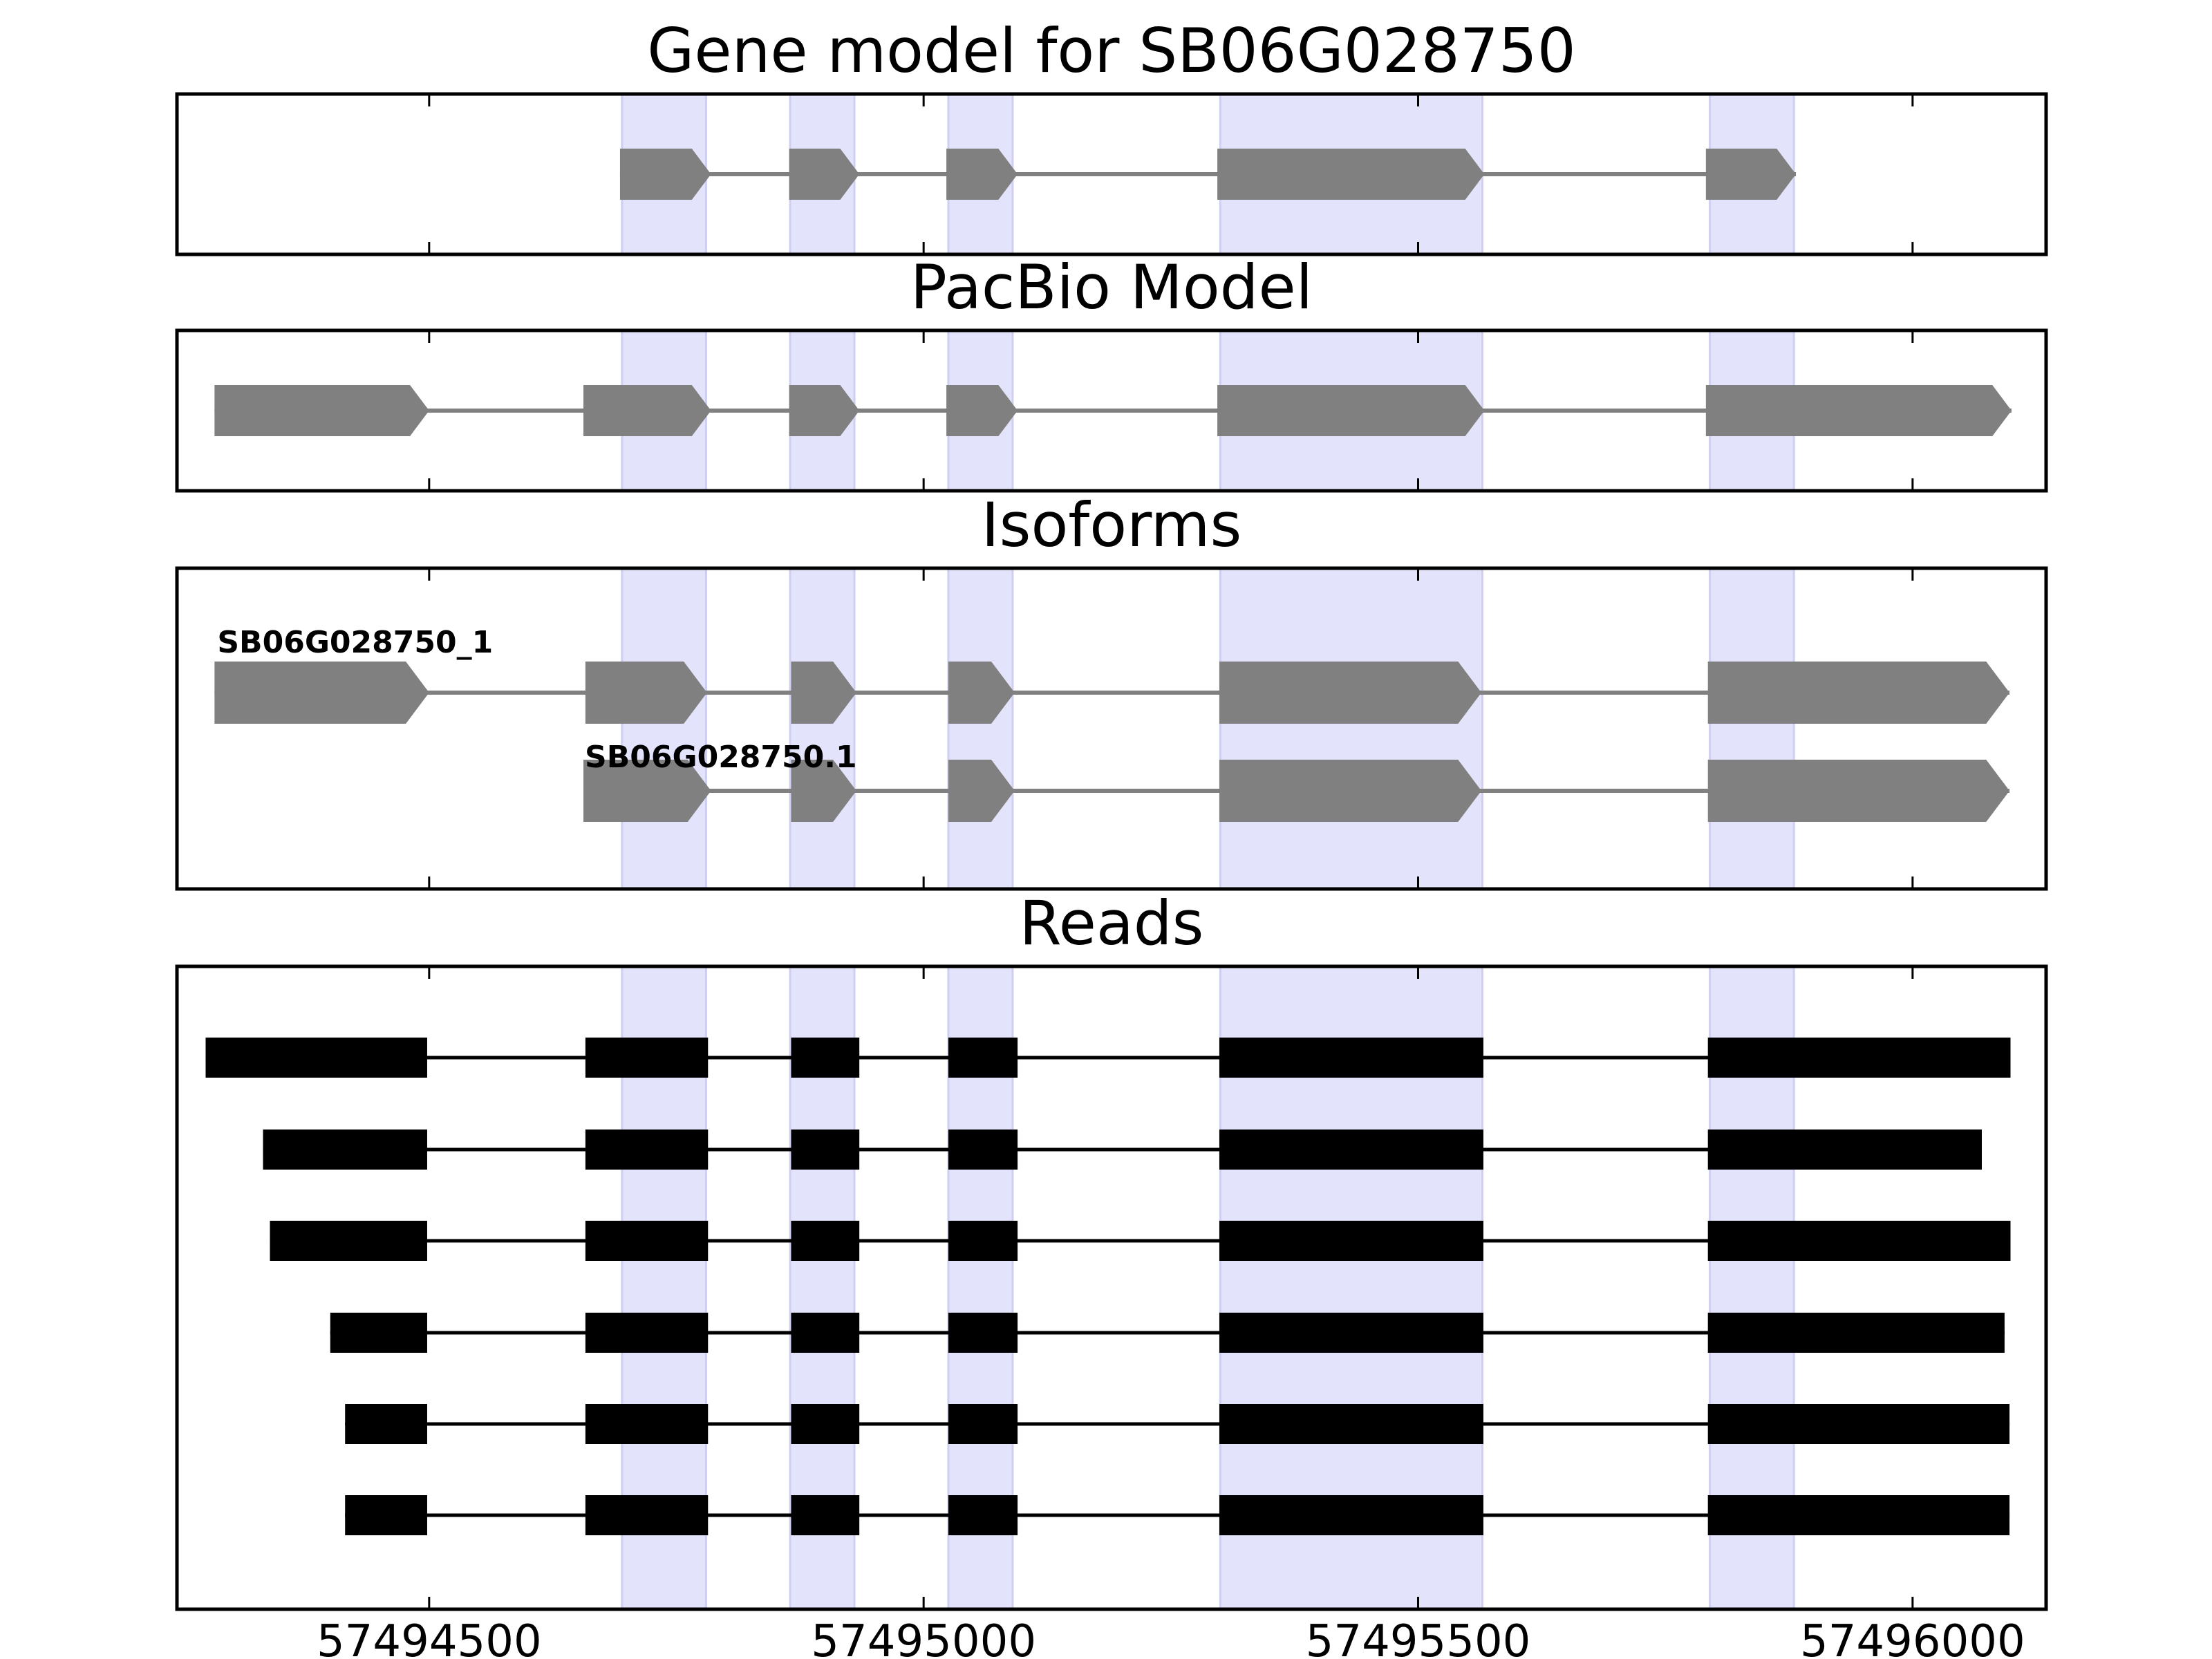 The image size is (2212, 1659). What do you see at coordinates (924, 1638) in the screenshot?
I see `x-tick-label: 57495000` at bounding box center [924, 1638].